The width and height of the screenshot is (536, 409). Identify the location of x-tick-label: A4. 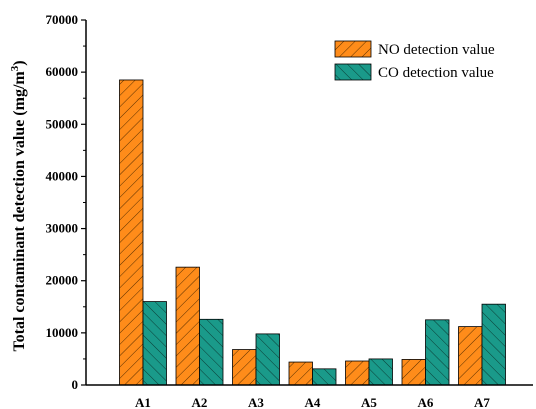
(313, 402).